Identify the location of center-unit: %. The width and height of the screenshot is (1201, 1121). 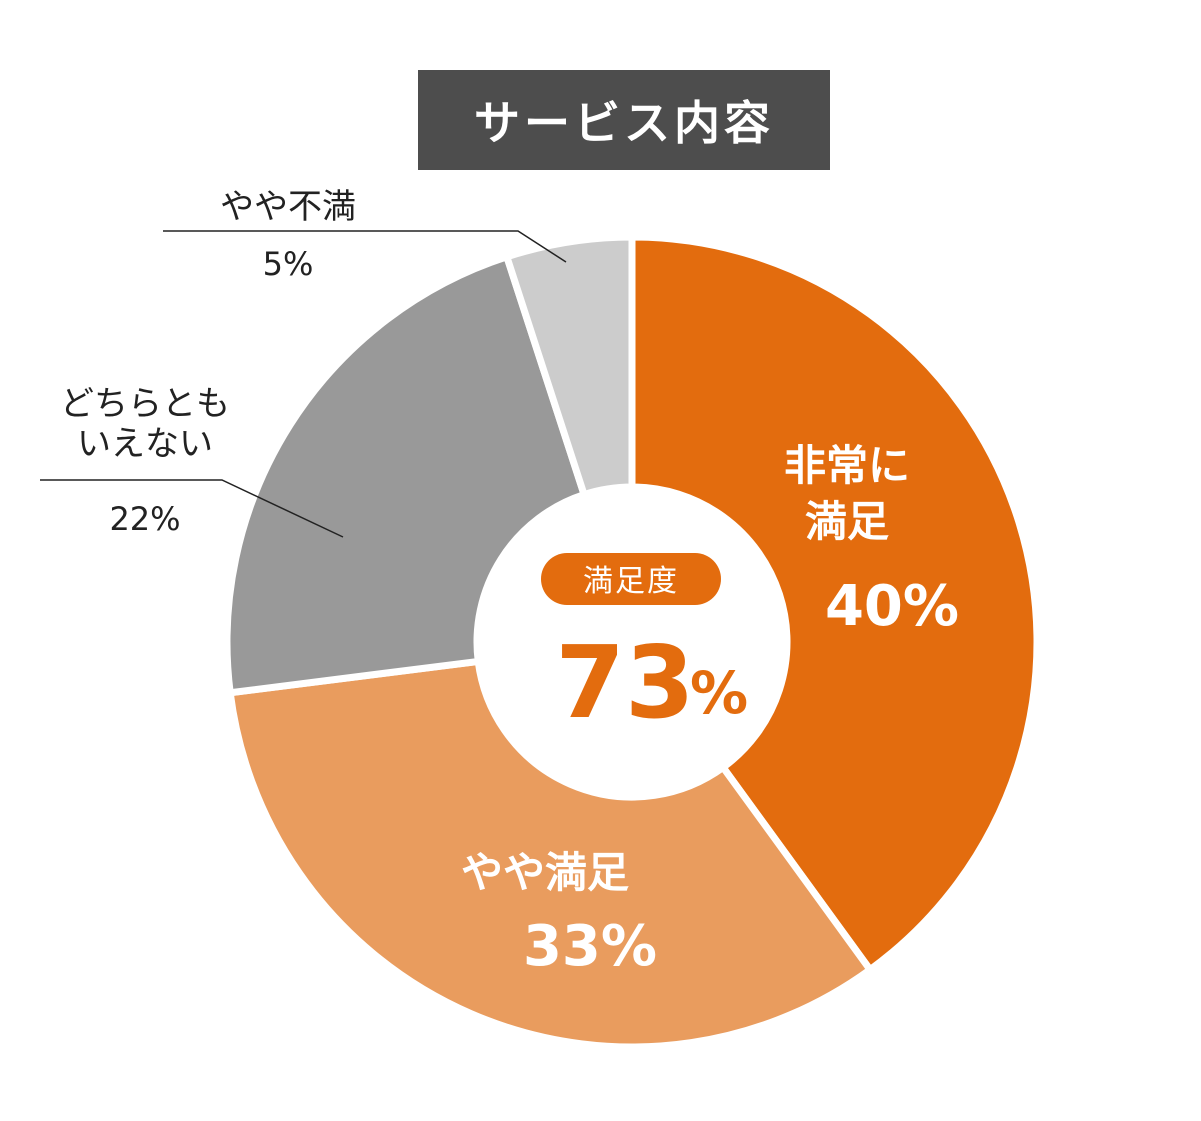
(719, 693).